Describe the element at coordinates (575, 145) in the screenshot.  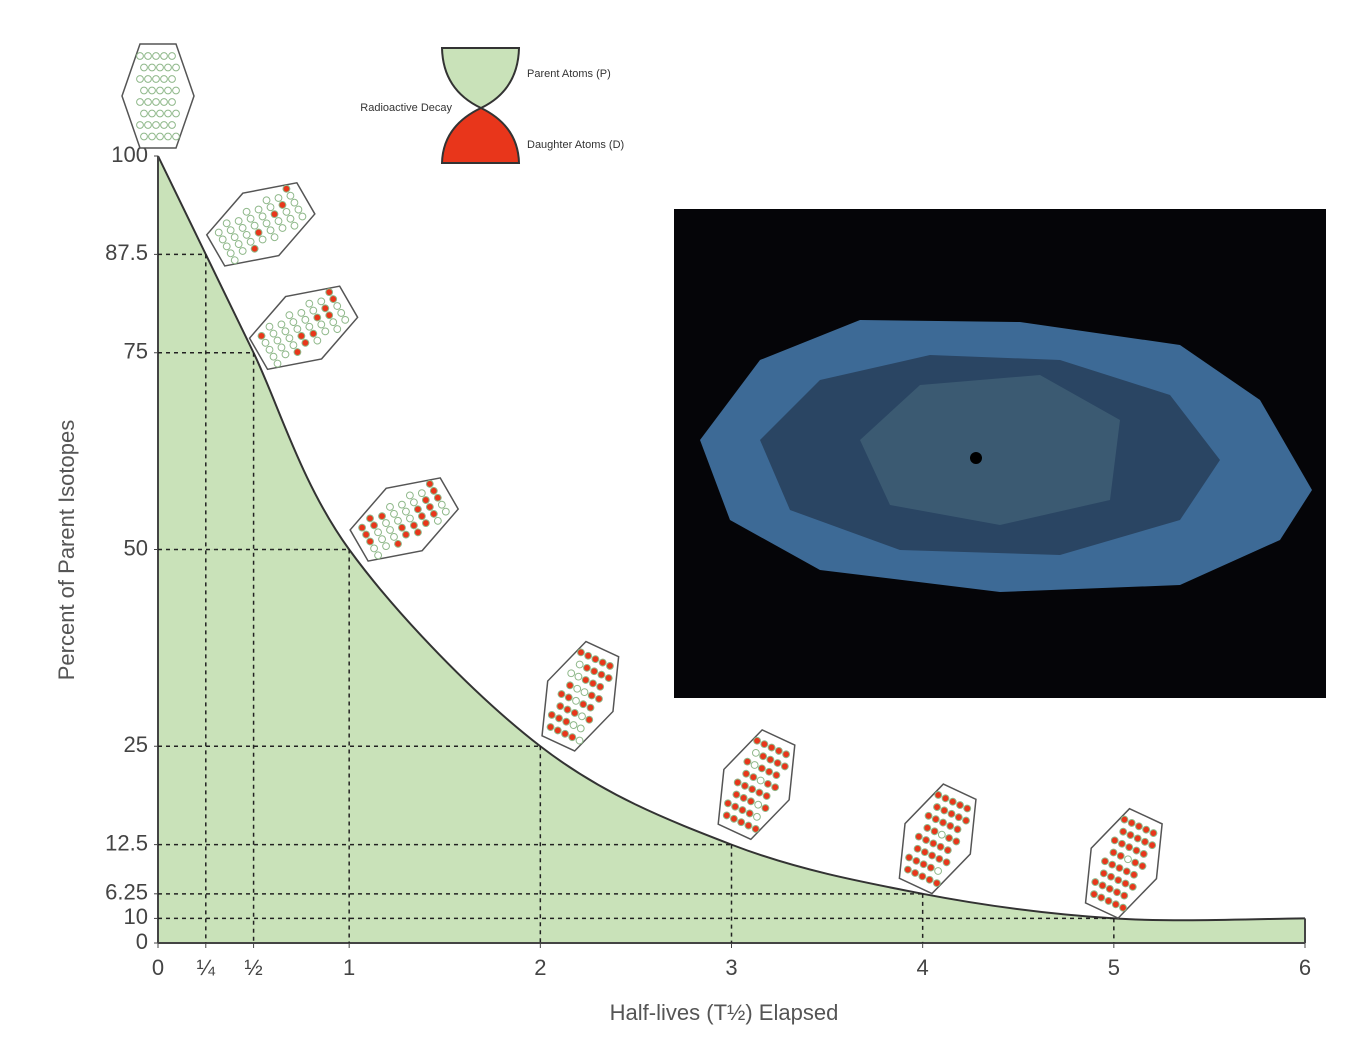
I see `legend-daughter: Daughter Atoms (D)` at that location.